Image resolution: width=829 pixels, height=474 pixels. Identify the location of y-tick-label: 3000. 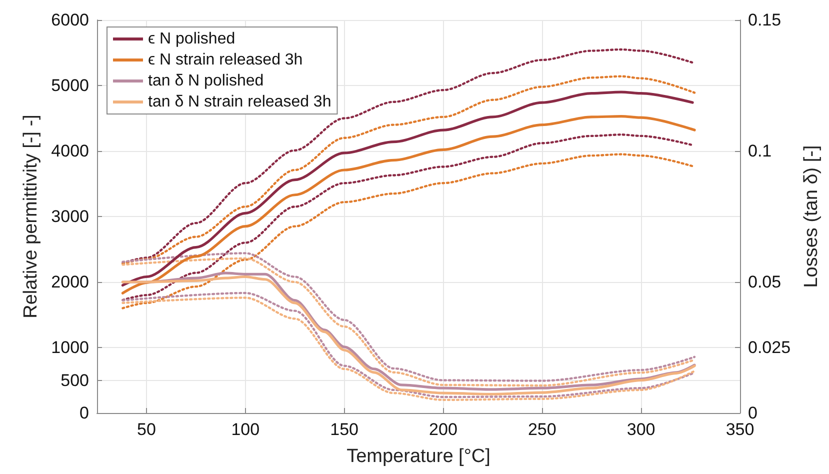
(70, 216).